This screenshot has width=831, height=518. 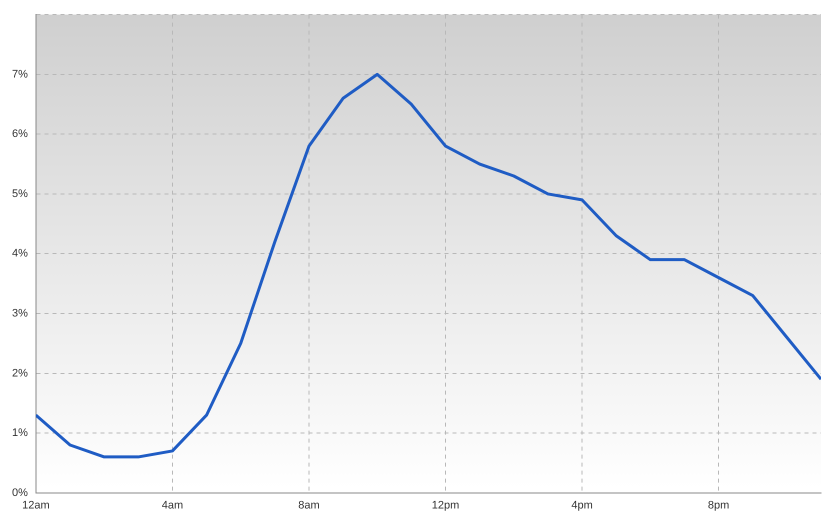 I want to click on y-tick-label: 3%, so click(x=20, y=314).